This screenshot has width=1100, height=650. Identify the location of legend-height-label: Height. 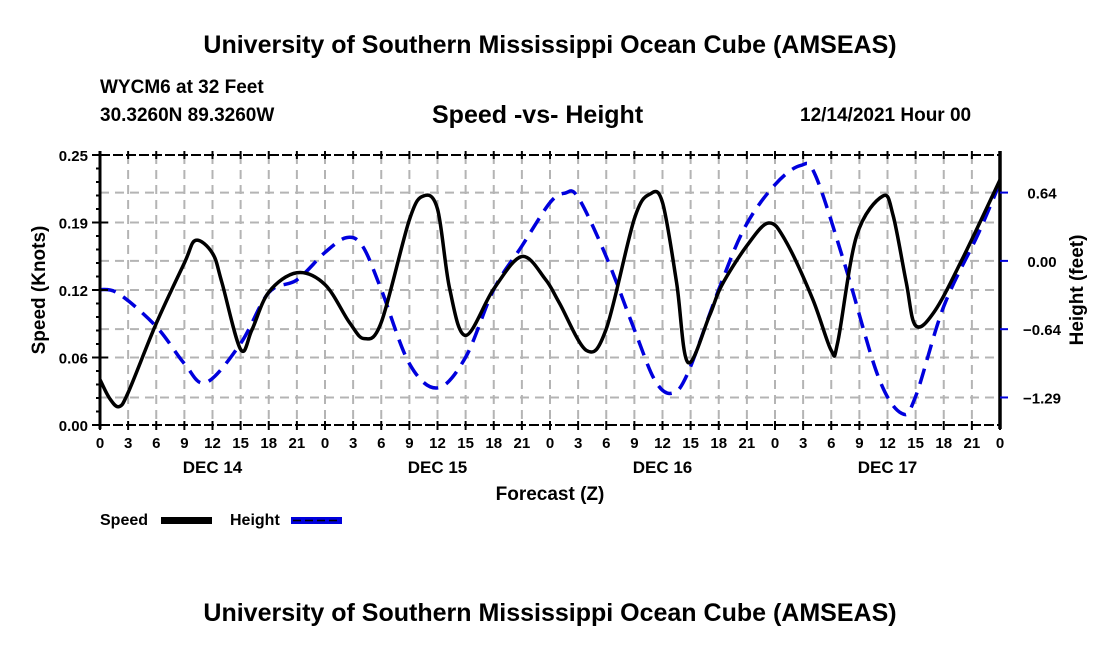
(255, 520).